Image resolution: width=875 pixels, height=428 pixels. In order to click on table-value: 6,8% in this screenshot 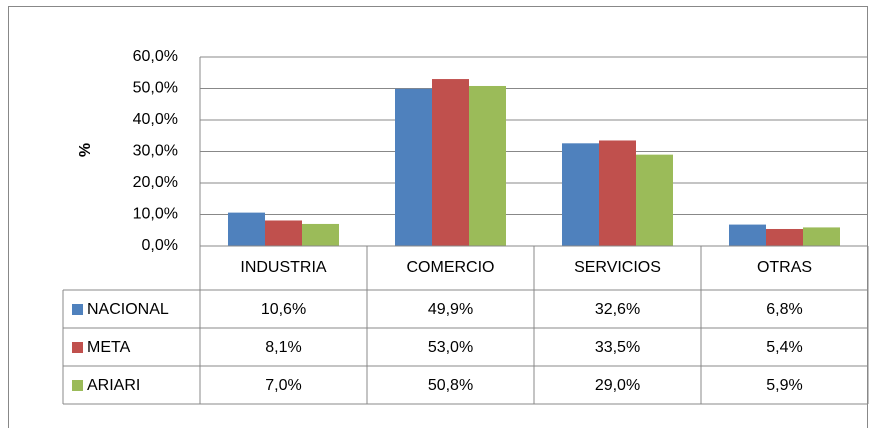, I will do `click(784, 309)`.